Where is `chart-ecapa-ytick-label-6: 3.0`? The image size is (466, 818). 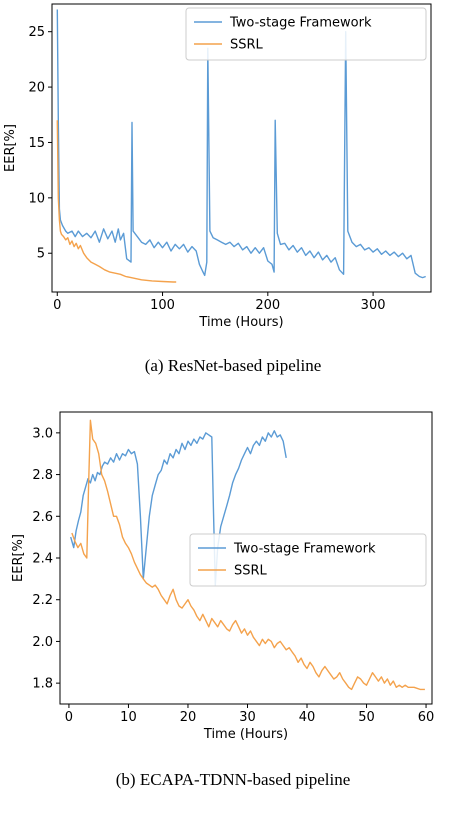 chart-ecapa-ytick-label-6: 3.0 is located at coordinates (42, 433).